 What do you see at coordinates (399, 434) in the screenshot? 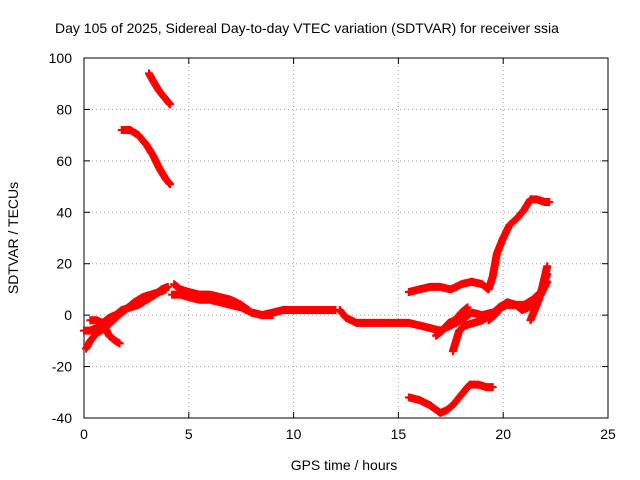
I see `x-tick-label: 15` at bounding box center [399, 434].